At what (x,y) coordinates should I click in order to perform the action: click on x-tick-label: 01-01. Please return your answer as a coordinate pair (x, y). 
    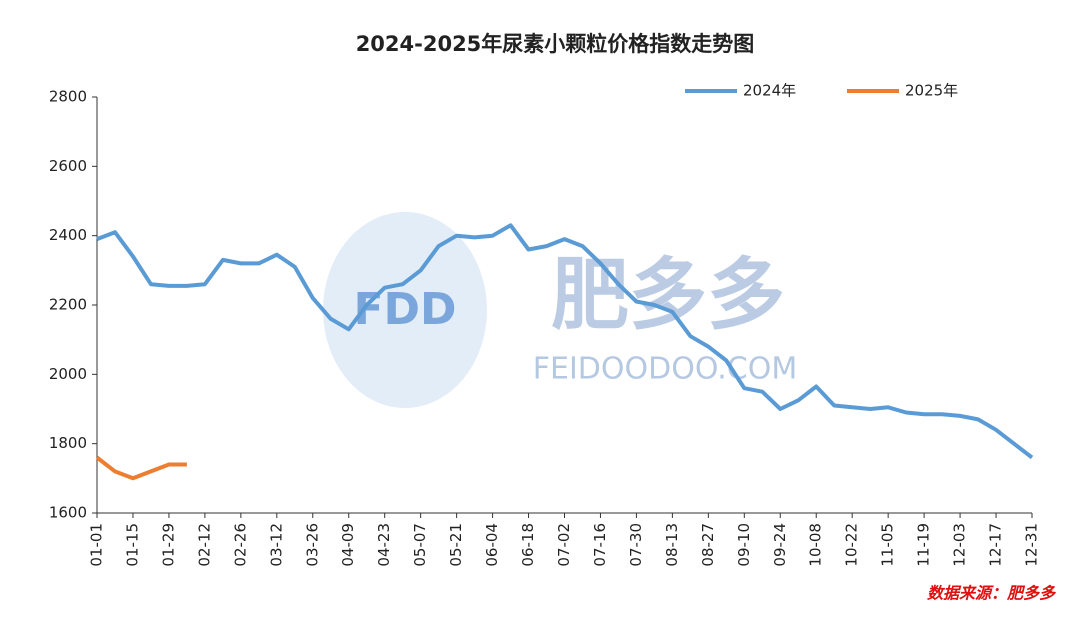
    Looking at the image, I should click on (97, 545).